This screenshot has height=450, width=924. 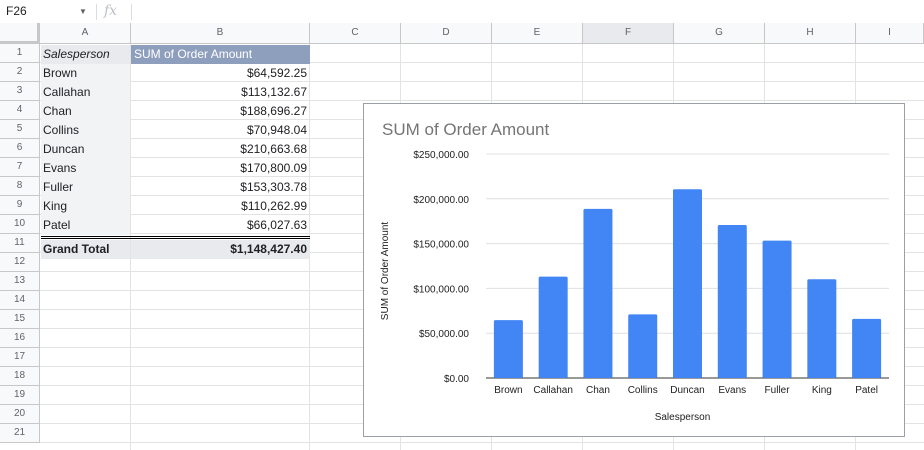 I want to click on pivot-header-salesperson: Salesperson, so click(x=85, y=54).